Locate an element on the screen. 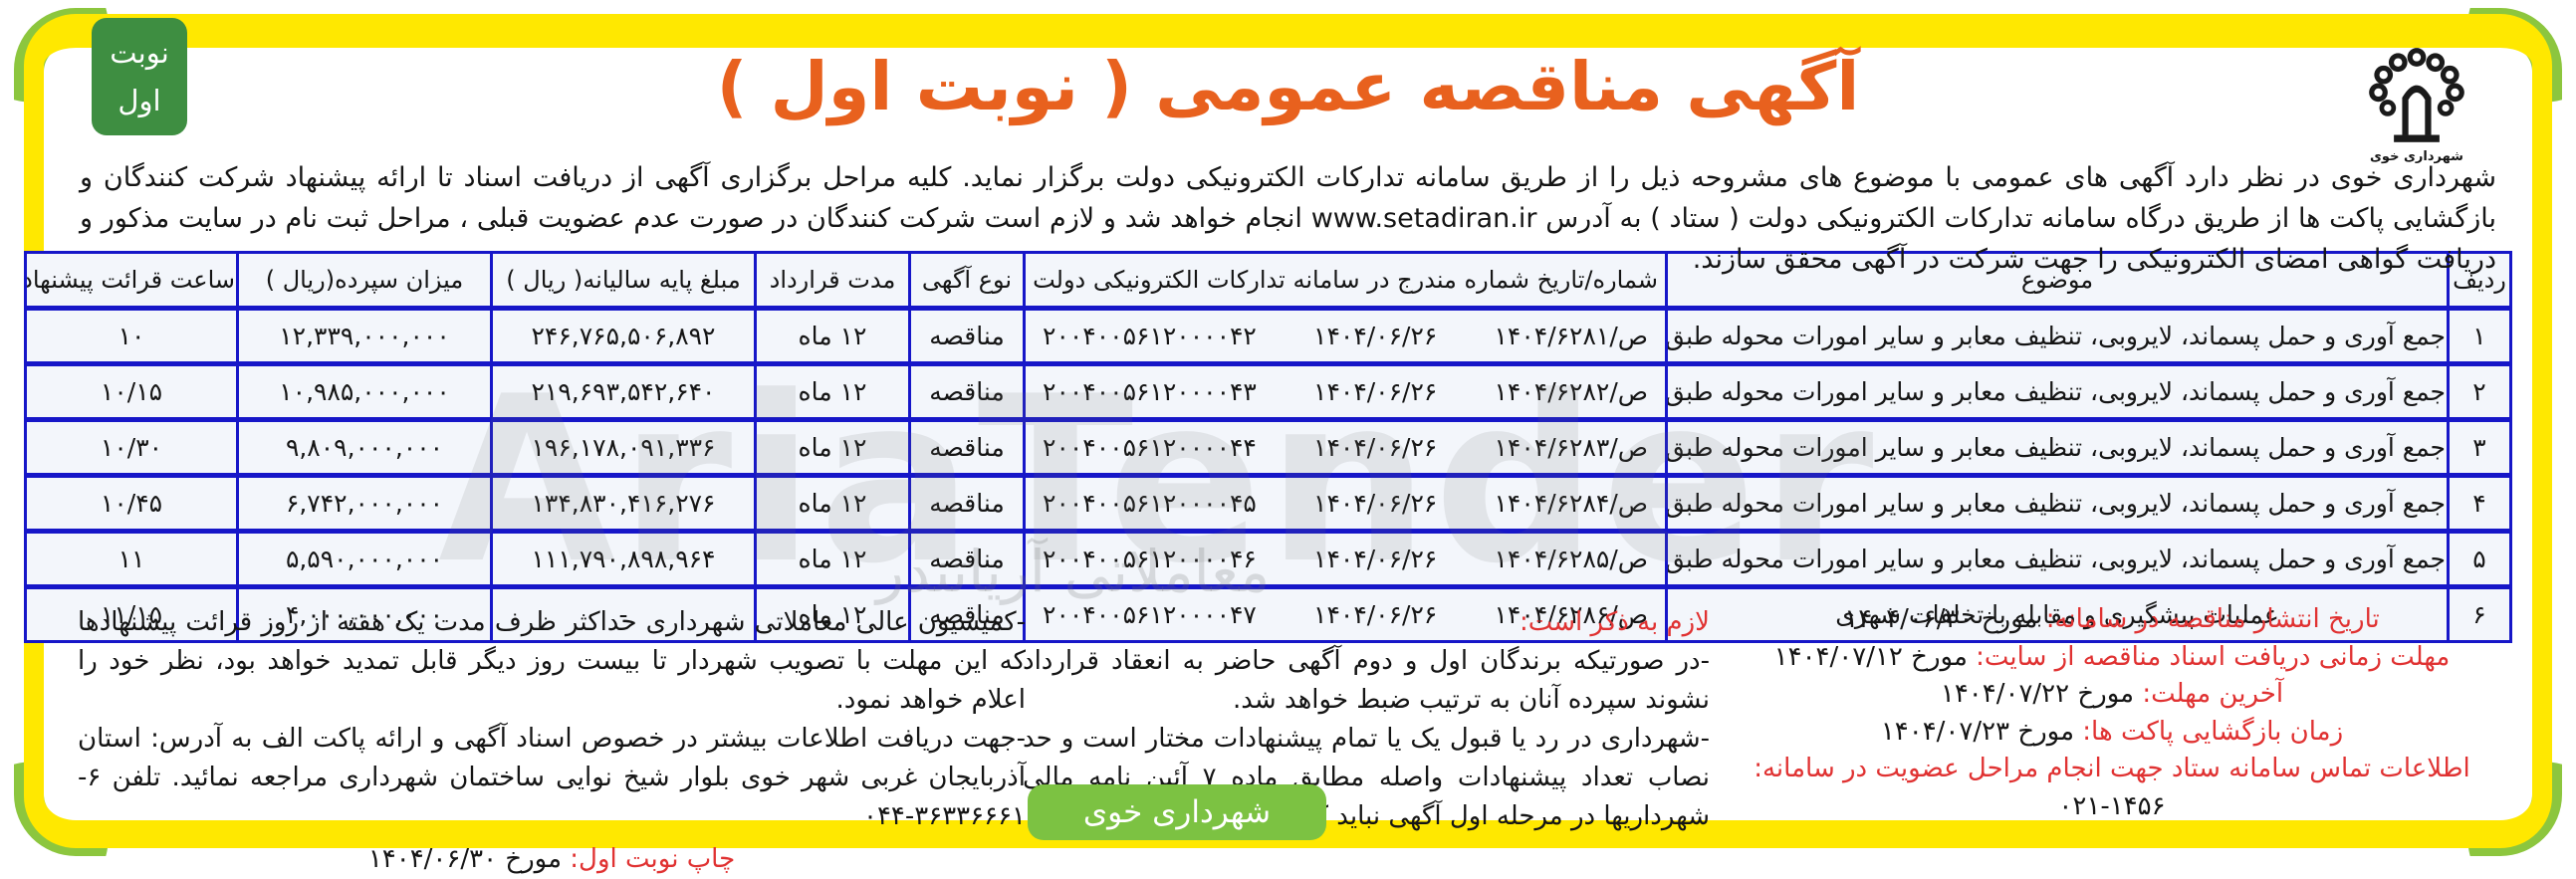 The height and width of the screenshot is (879, 2576). municipality-logo: شهرداری خوی is located at coordinates (2416, 104).